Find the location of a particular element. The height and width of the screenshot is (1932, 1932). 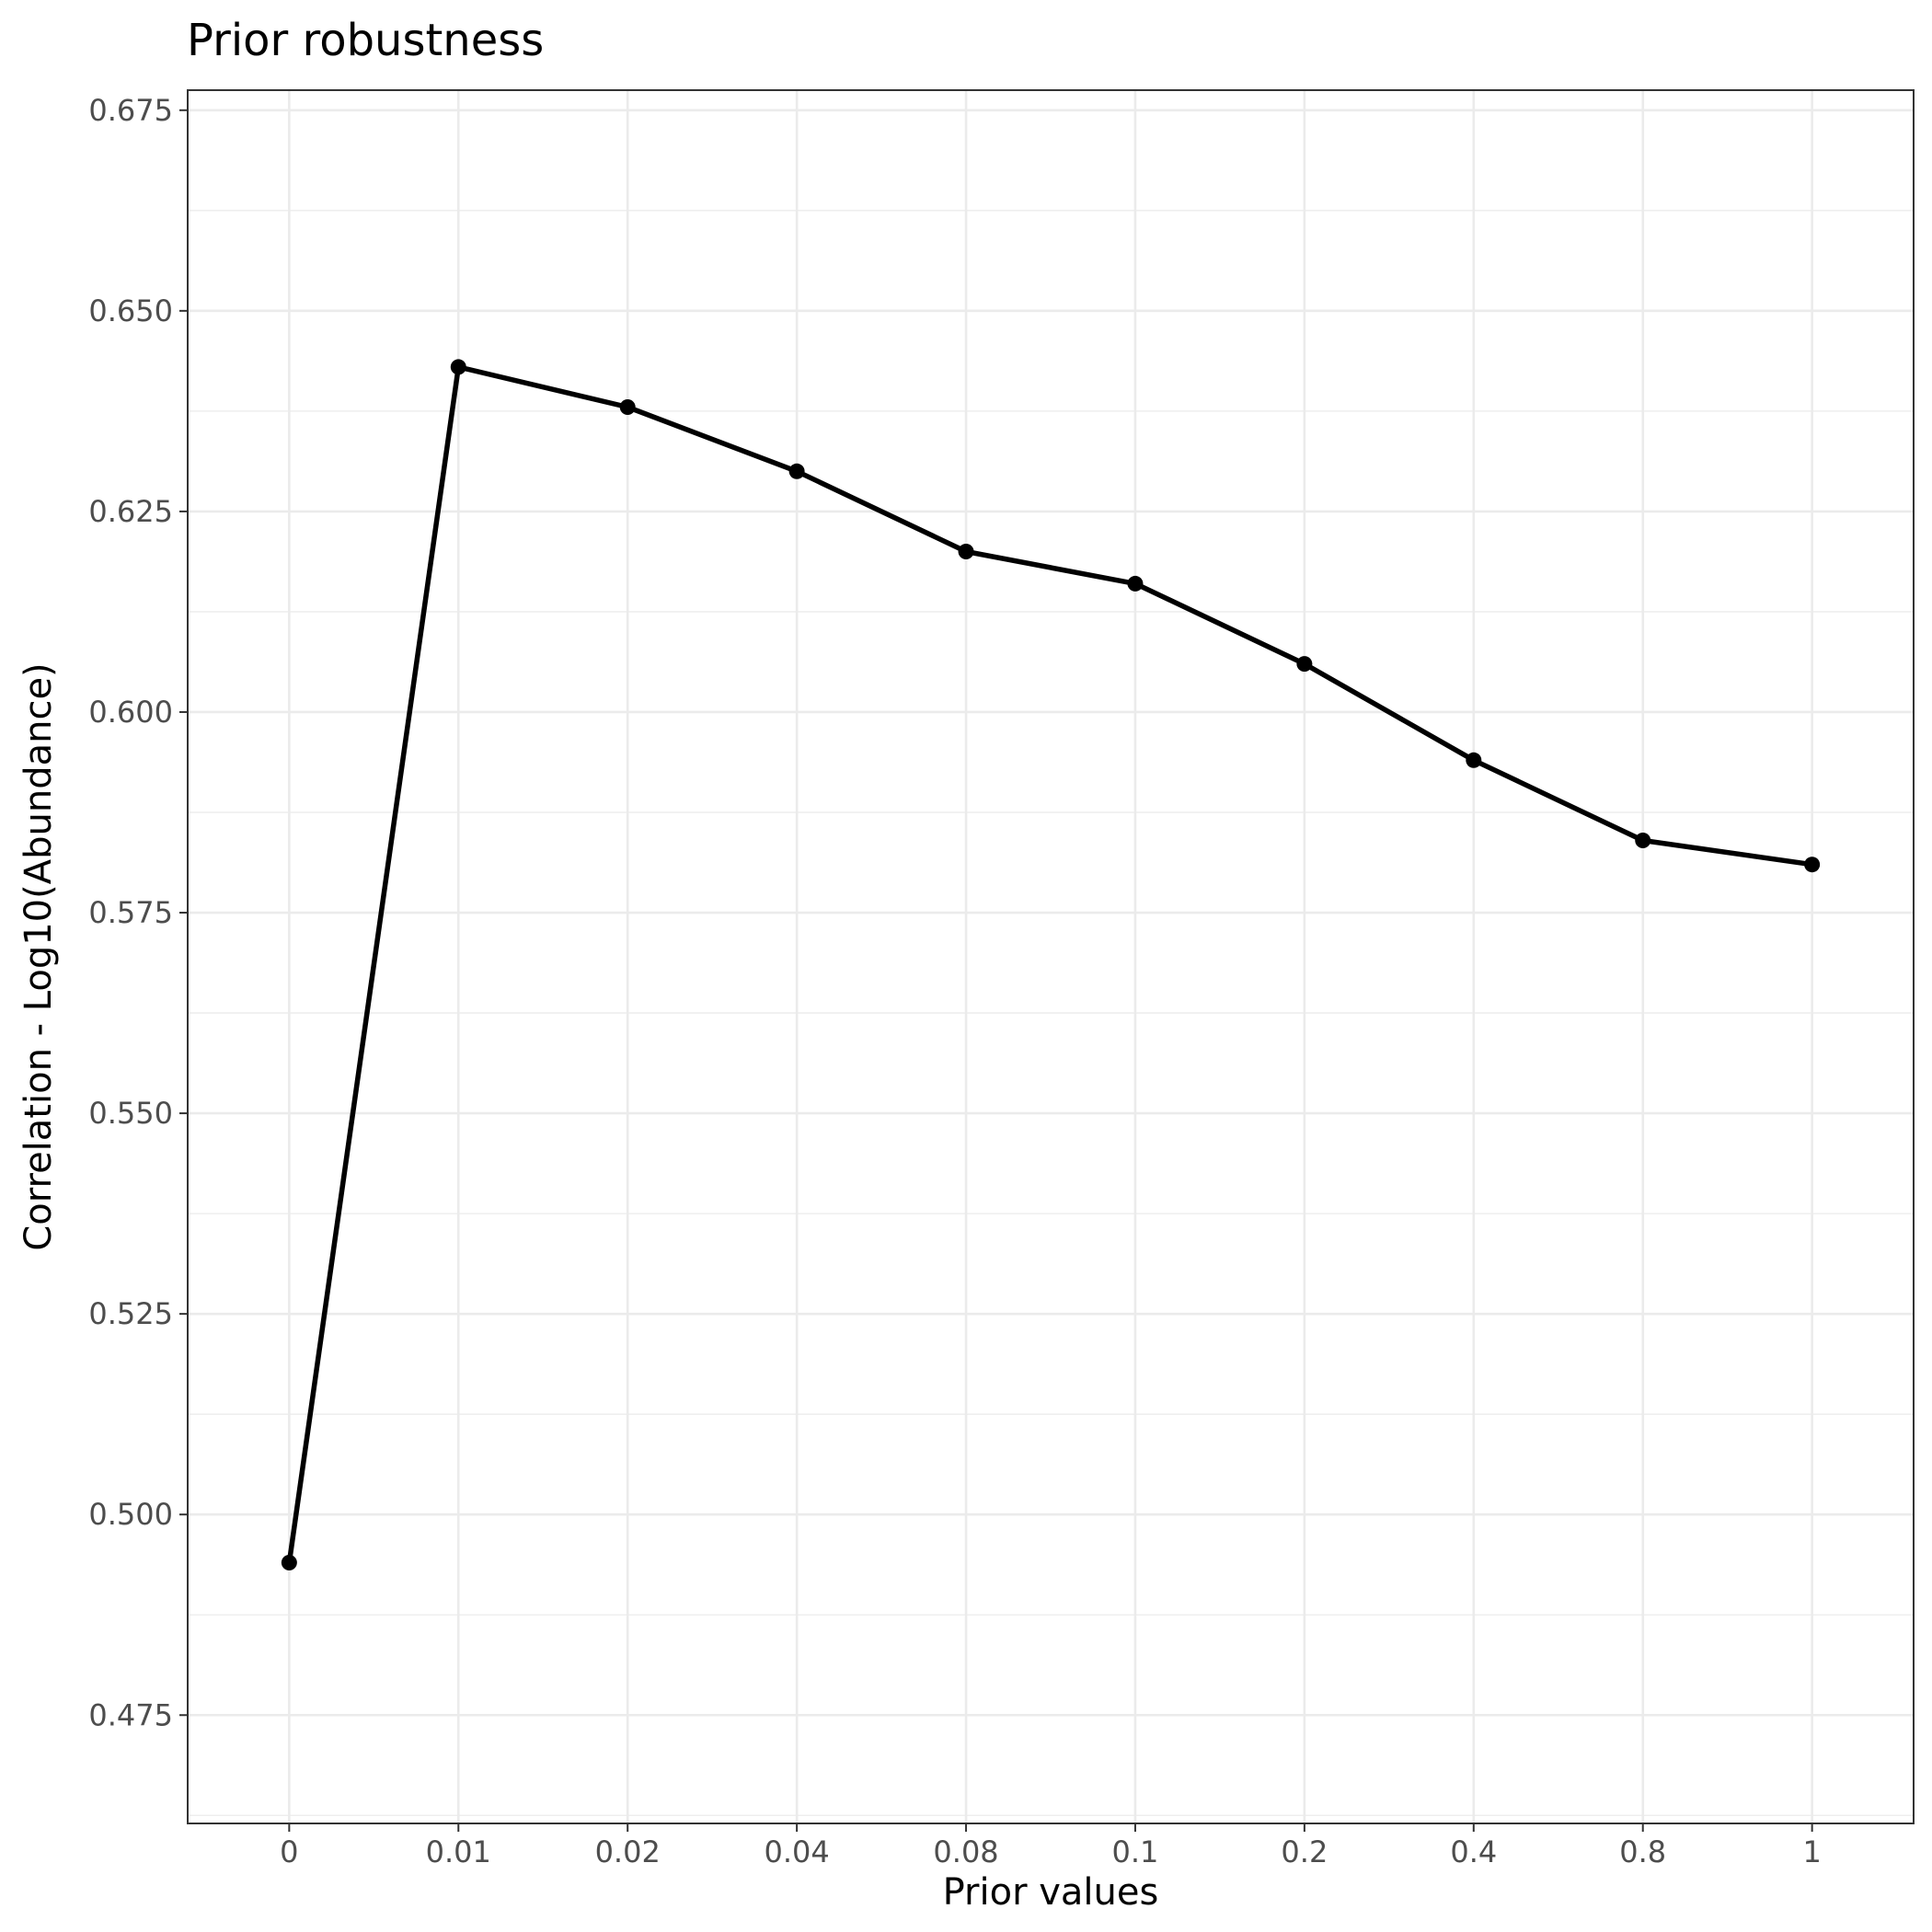

x-tick-label-8: 0.8 is located at coordinates (1642, 1851).